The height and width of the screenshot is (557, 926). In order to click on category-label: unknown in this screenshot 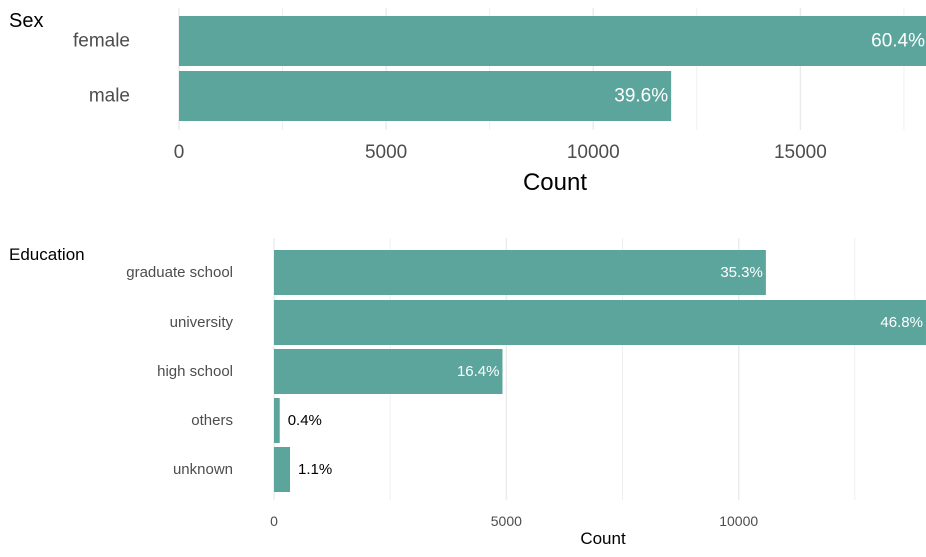, I will do `click(203, 469)`.